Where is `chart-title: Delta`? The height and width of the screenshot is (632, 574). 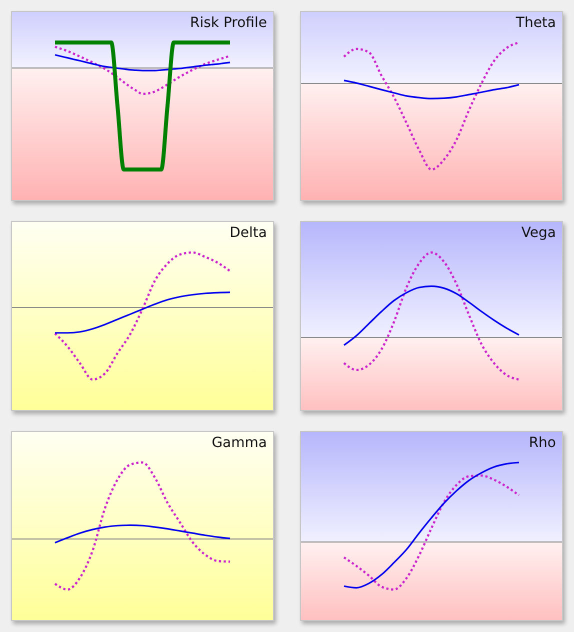 chart-title: Delta is located at coordinates (248, 233).